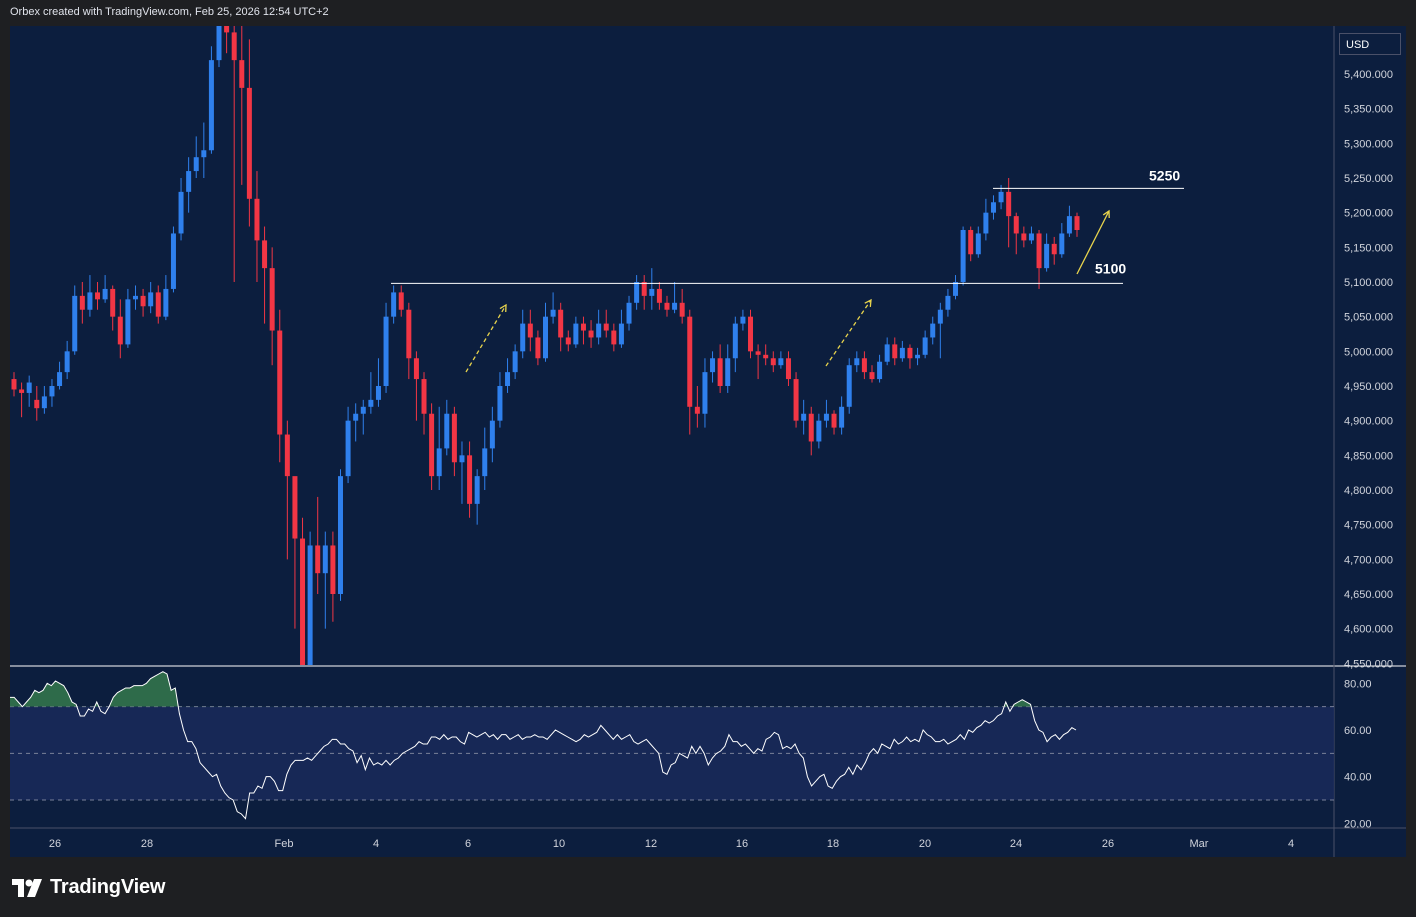 The height and width of the screenshot is (917, 1416). What do you see at coordinates (1368, 75) in the screenshot?
I see `price-tick-label: 5,400.000` at bounding box center [1368, 75].